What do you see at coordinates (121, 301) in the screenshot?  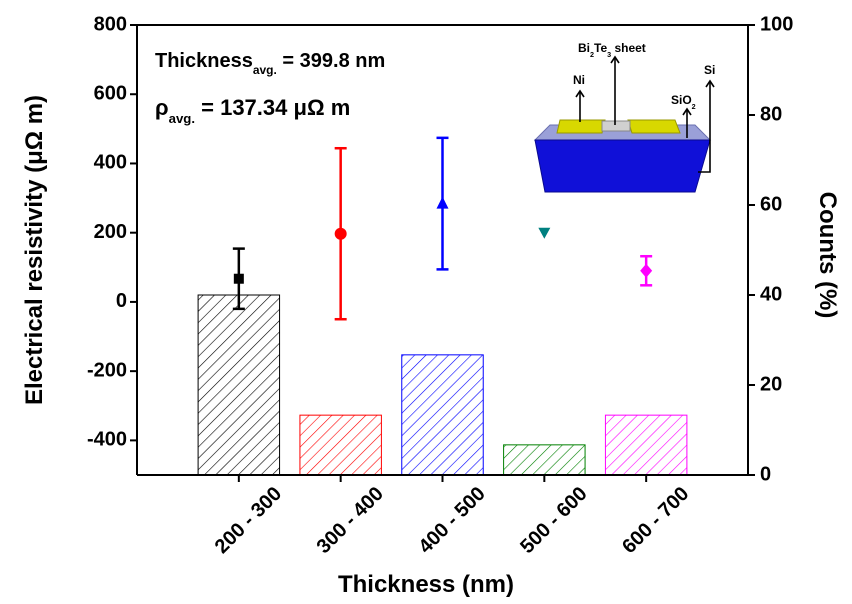 I see `y-tick-label: 0` at bounding box center [121, 301].